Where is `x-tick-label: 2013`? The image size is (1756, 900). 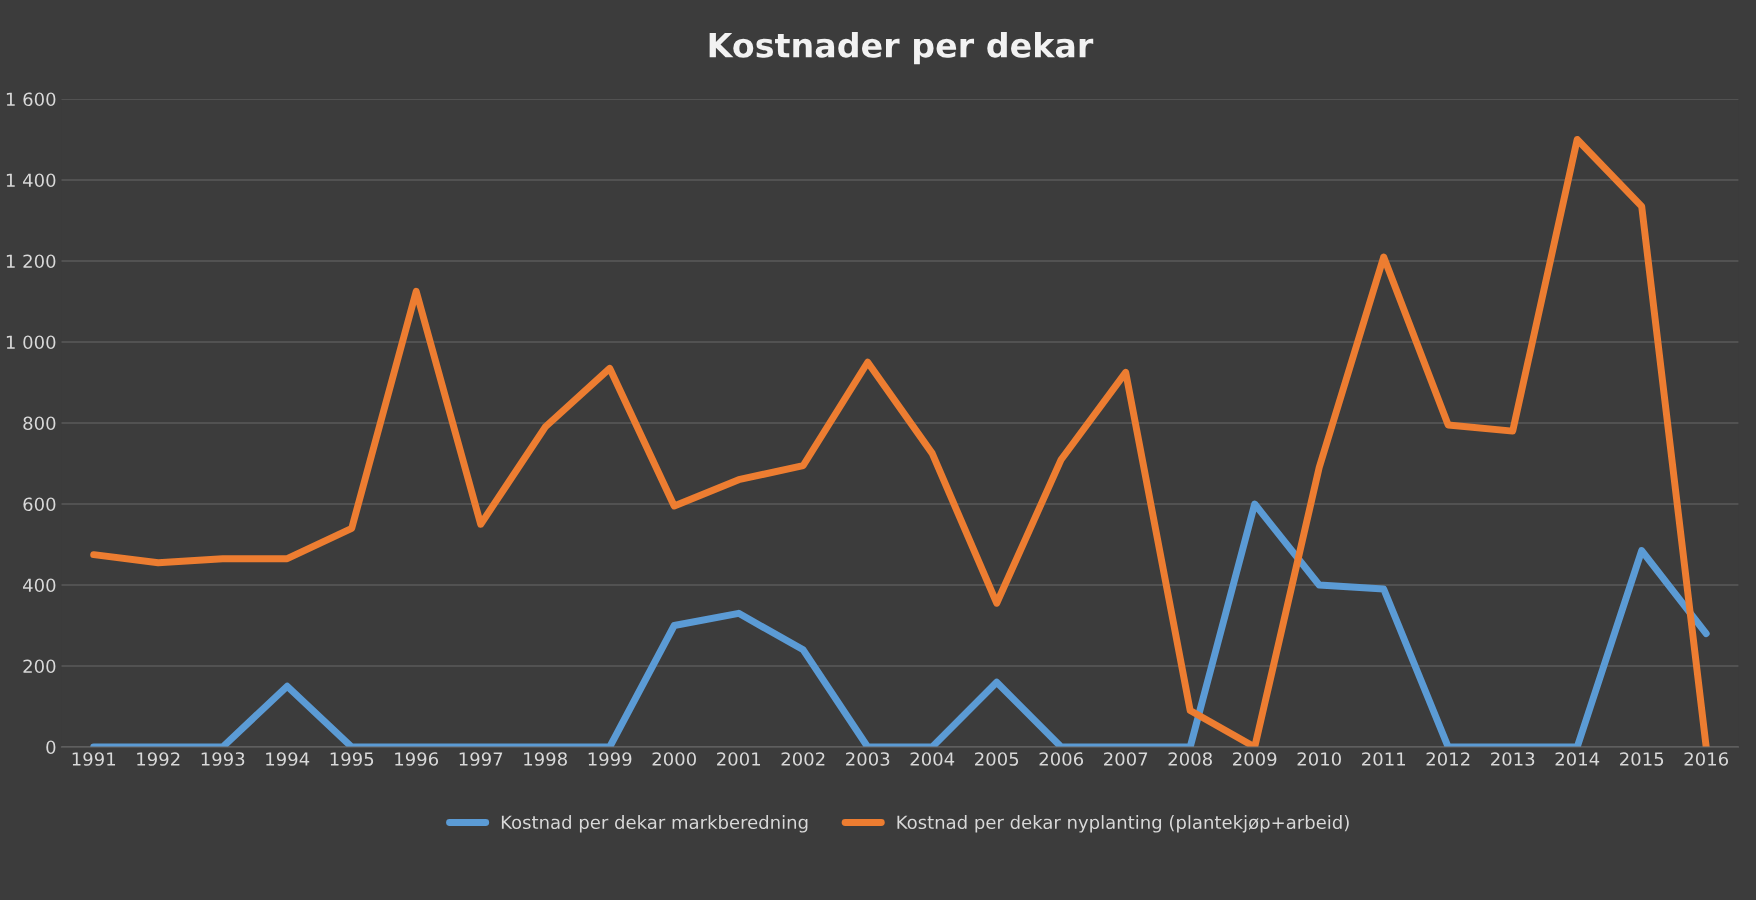 x-tick-label: 2013 is located at coordinates (1513, 759).